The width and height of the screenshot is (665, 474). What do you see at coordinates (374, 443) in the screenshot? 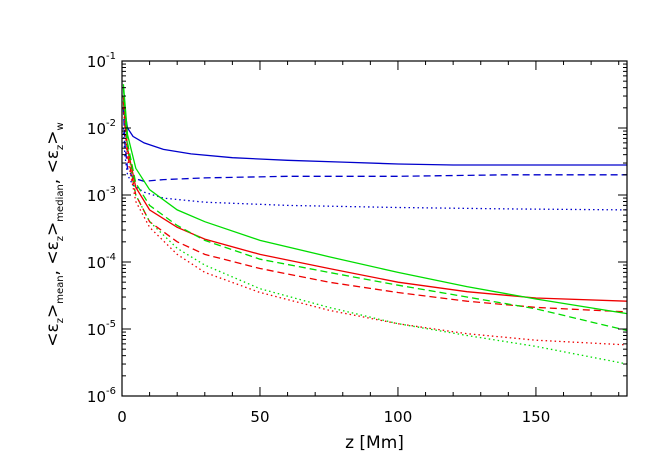
I see `x-axis-title: z [Mm]` at bounding box center [374, 443].